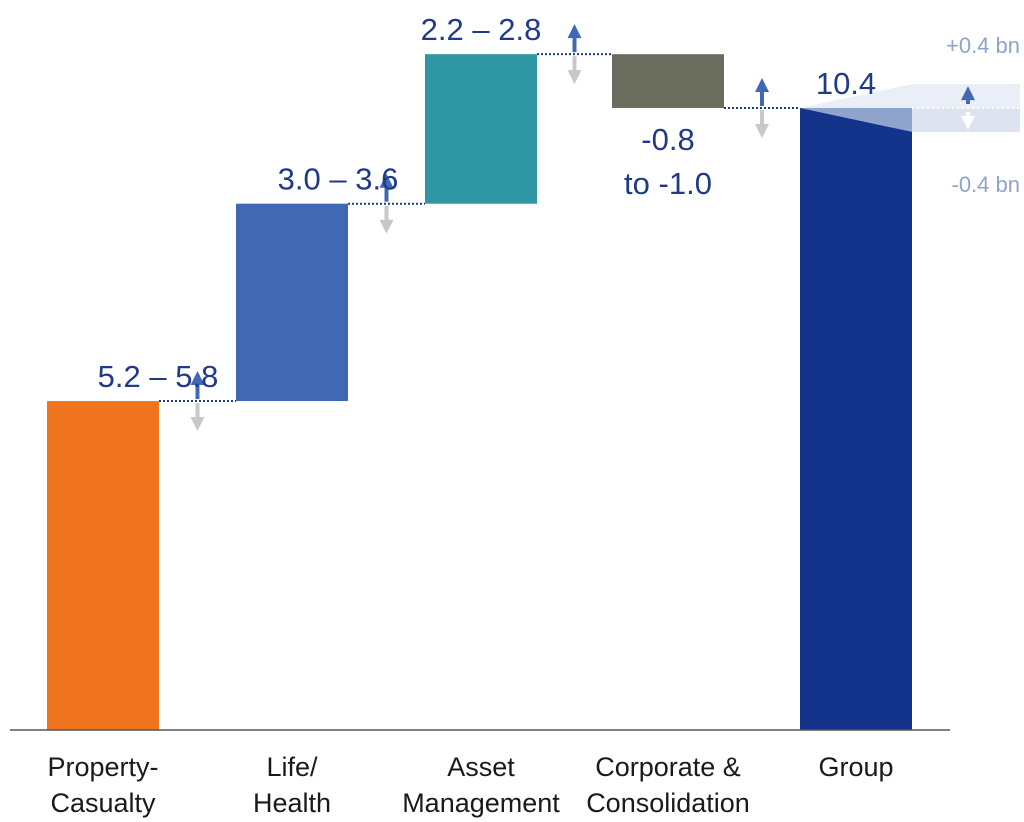 The height and width of the screenshot is (822, 1024). I want to click on range-labels: +0.4 bn -0.4 bn, so click(983, 115).